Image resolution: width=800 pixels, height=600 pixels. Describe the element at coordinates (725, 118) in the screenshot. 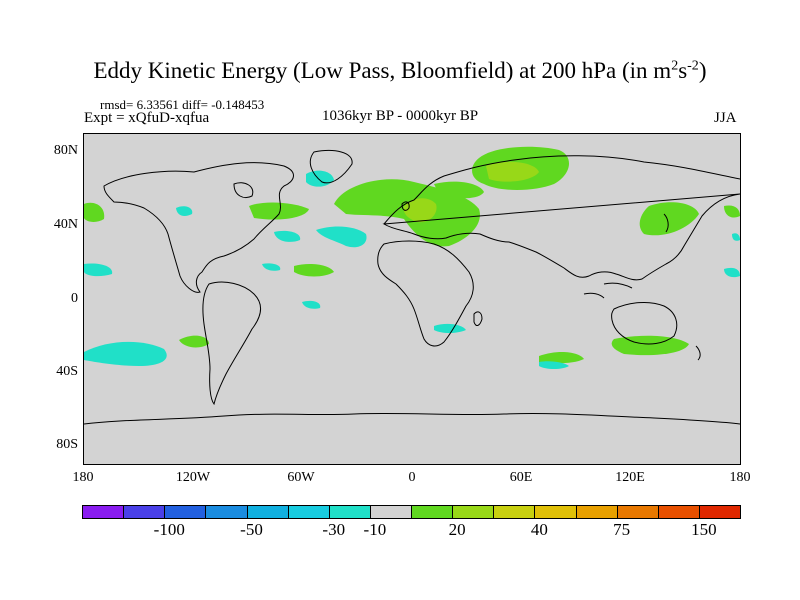

I see `season-label: JJA` at that location.